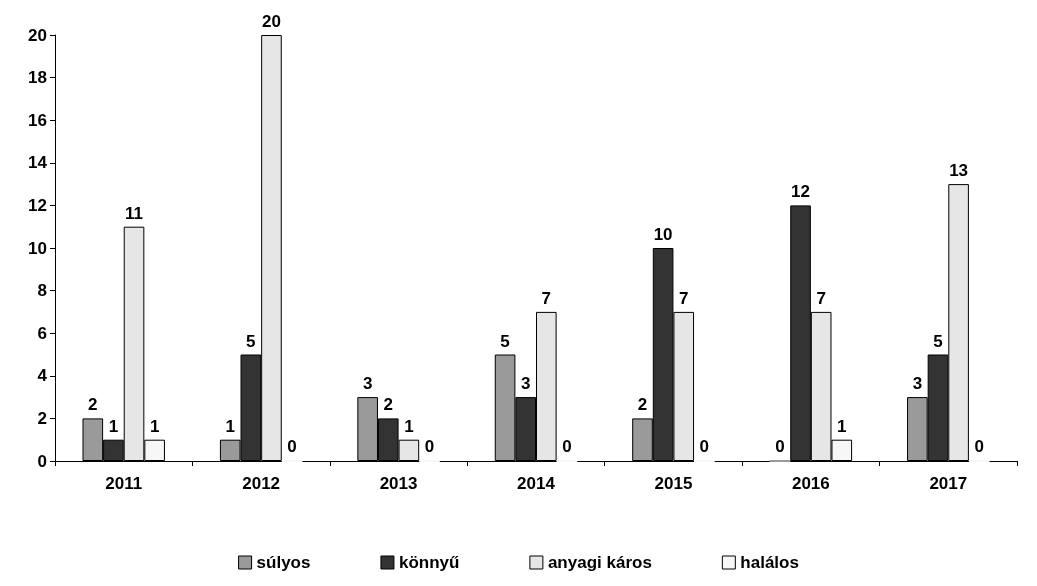  I want to click on x-tick-label: 2017, so click(948, 483).